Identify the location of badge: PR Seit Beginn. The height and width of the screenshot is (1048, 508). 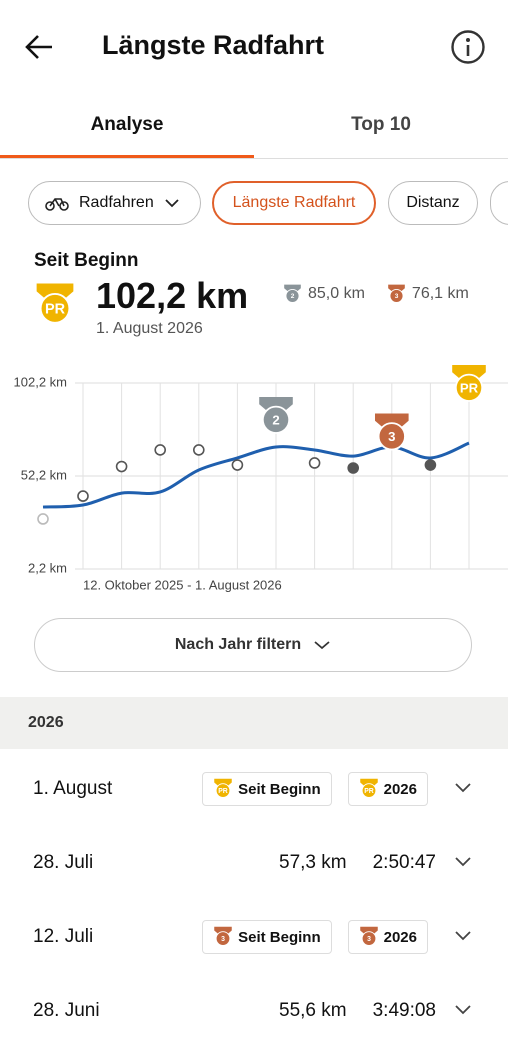
(267, 789).